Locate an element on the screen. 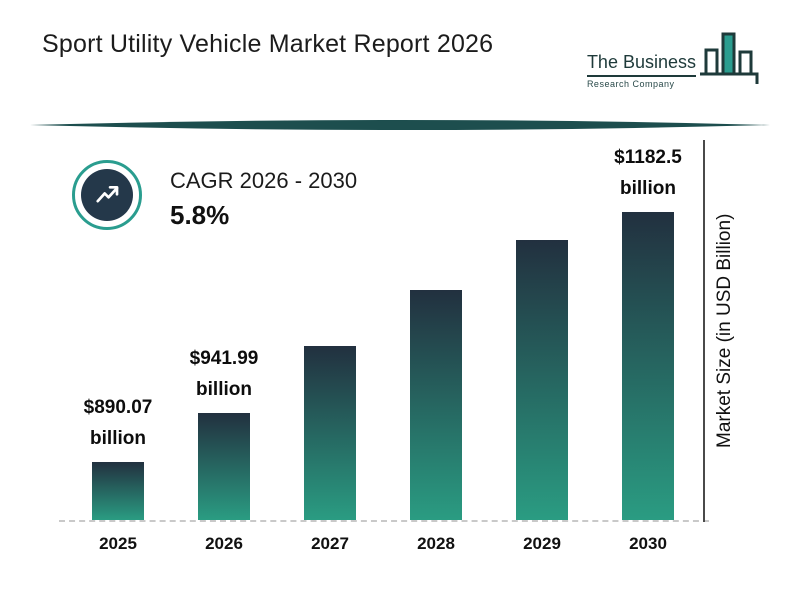  bar-column-2026: $941.99 billion 2026 is located at coordinates (224, 347).